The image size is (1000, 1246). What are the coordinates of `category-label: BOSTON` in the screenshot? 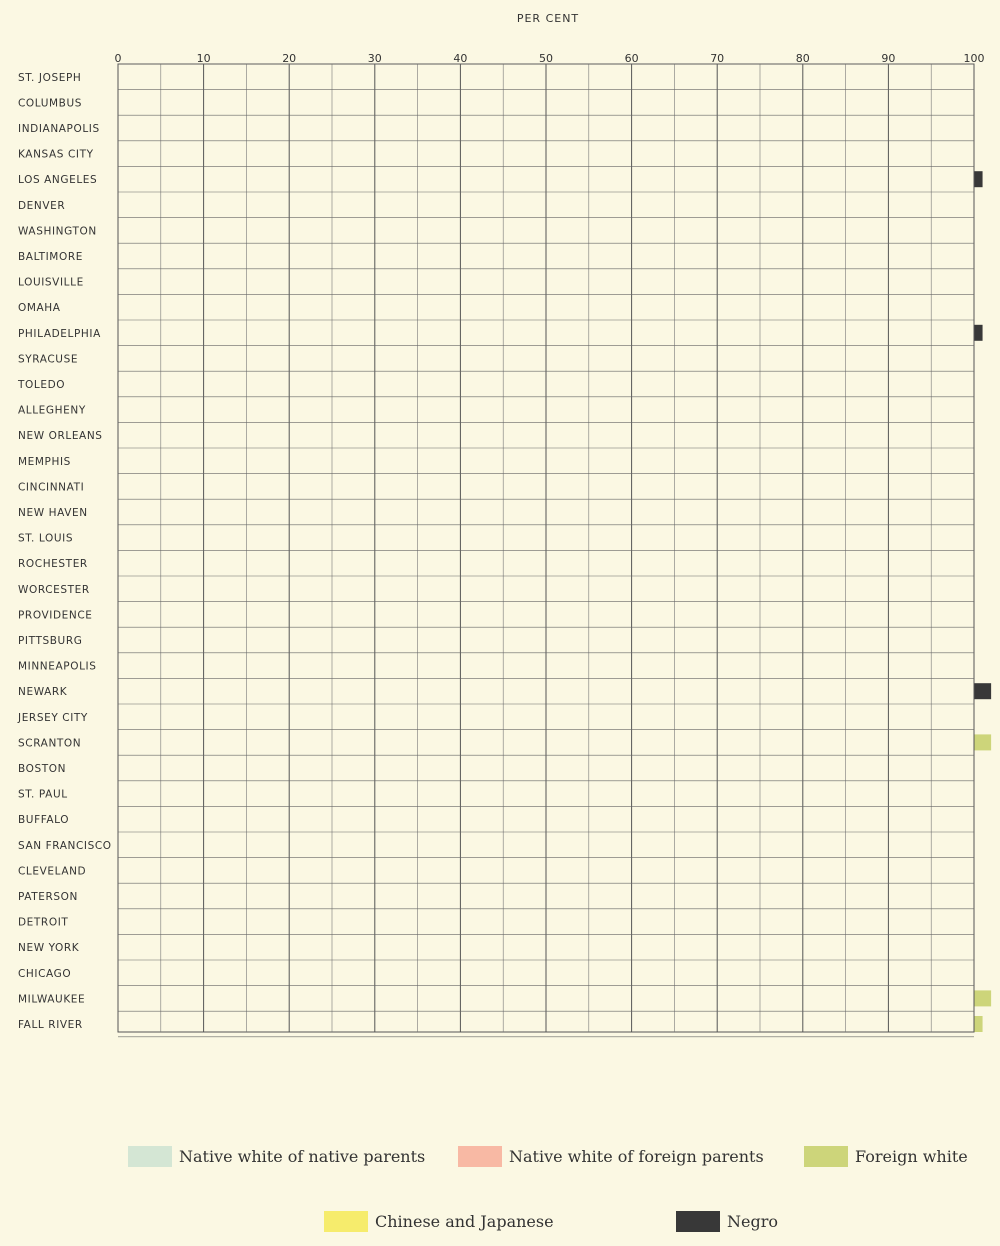 It's located at (42, 769).